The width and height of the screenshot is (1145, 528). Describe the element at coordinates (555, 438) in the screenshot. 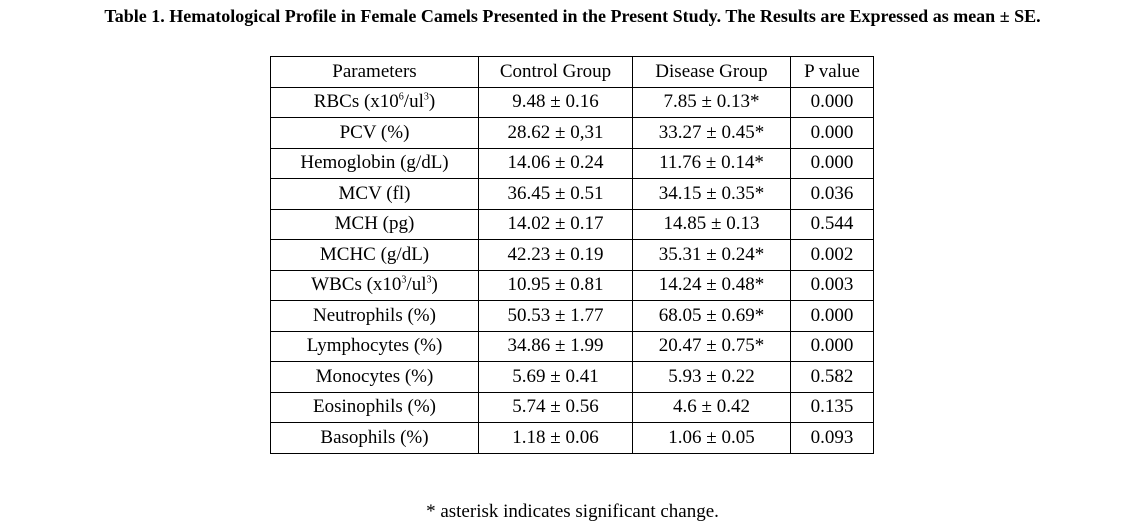

I see `control-value-cell: 1.18 ± 0.06` at that location.